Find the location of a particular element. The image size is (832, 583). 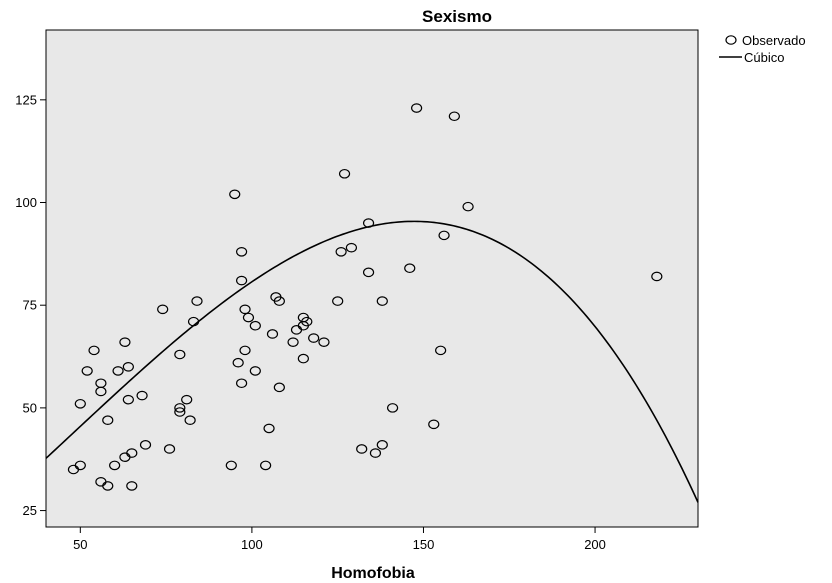

chart-title: Sexismo is located at coordinates (457, 16).